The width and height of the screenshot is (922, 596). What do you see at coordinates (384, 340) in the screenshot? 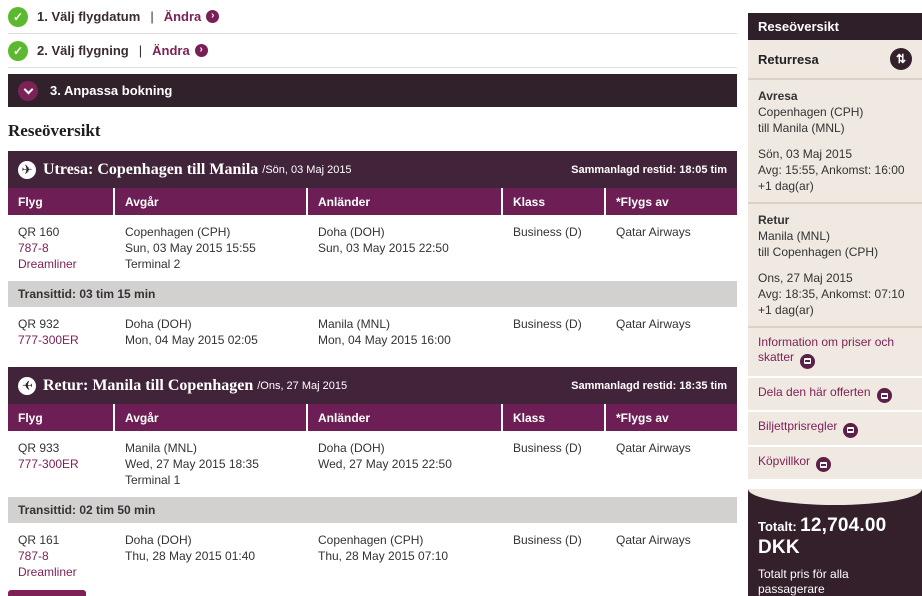
I see `arrival-datetime: Mon, 04 May 2015 16:00` at bounding box center [384, 340].